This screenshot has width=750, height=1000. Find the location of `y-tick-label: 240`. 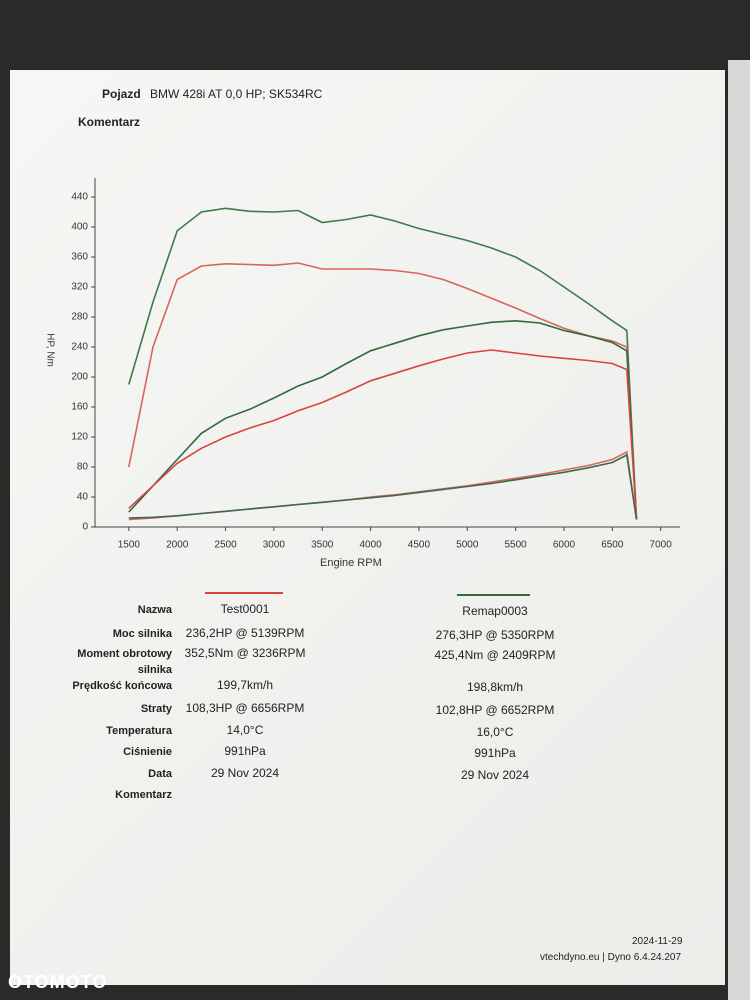

y-tick-label: 240 is located at coordinates (79, 347).